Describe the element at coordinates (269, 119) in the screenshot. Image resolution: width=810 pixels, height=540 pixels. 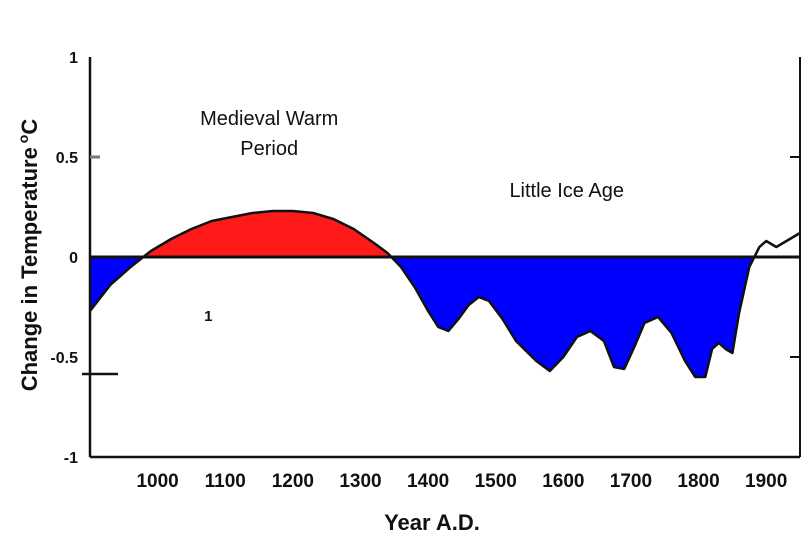
I see `annotation-label: Medieval Warm` at that location.